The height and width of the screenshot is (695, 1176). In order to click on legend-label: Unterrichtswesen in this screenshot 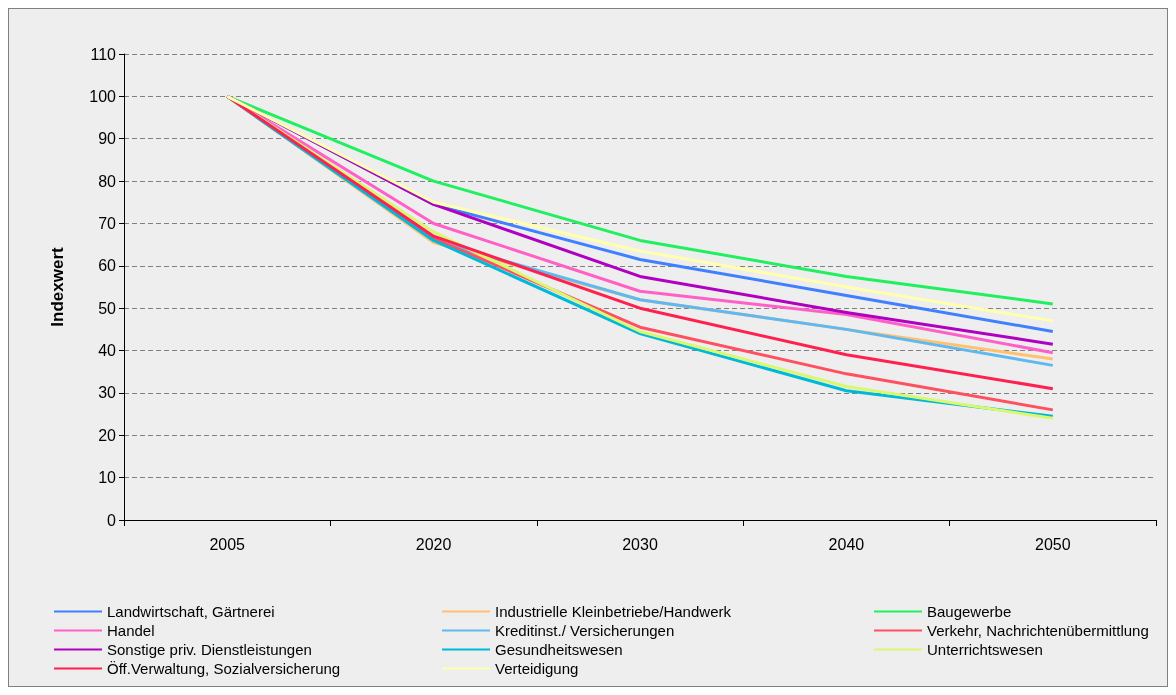, I will do `click(985, 649)`.